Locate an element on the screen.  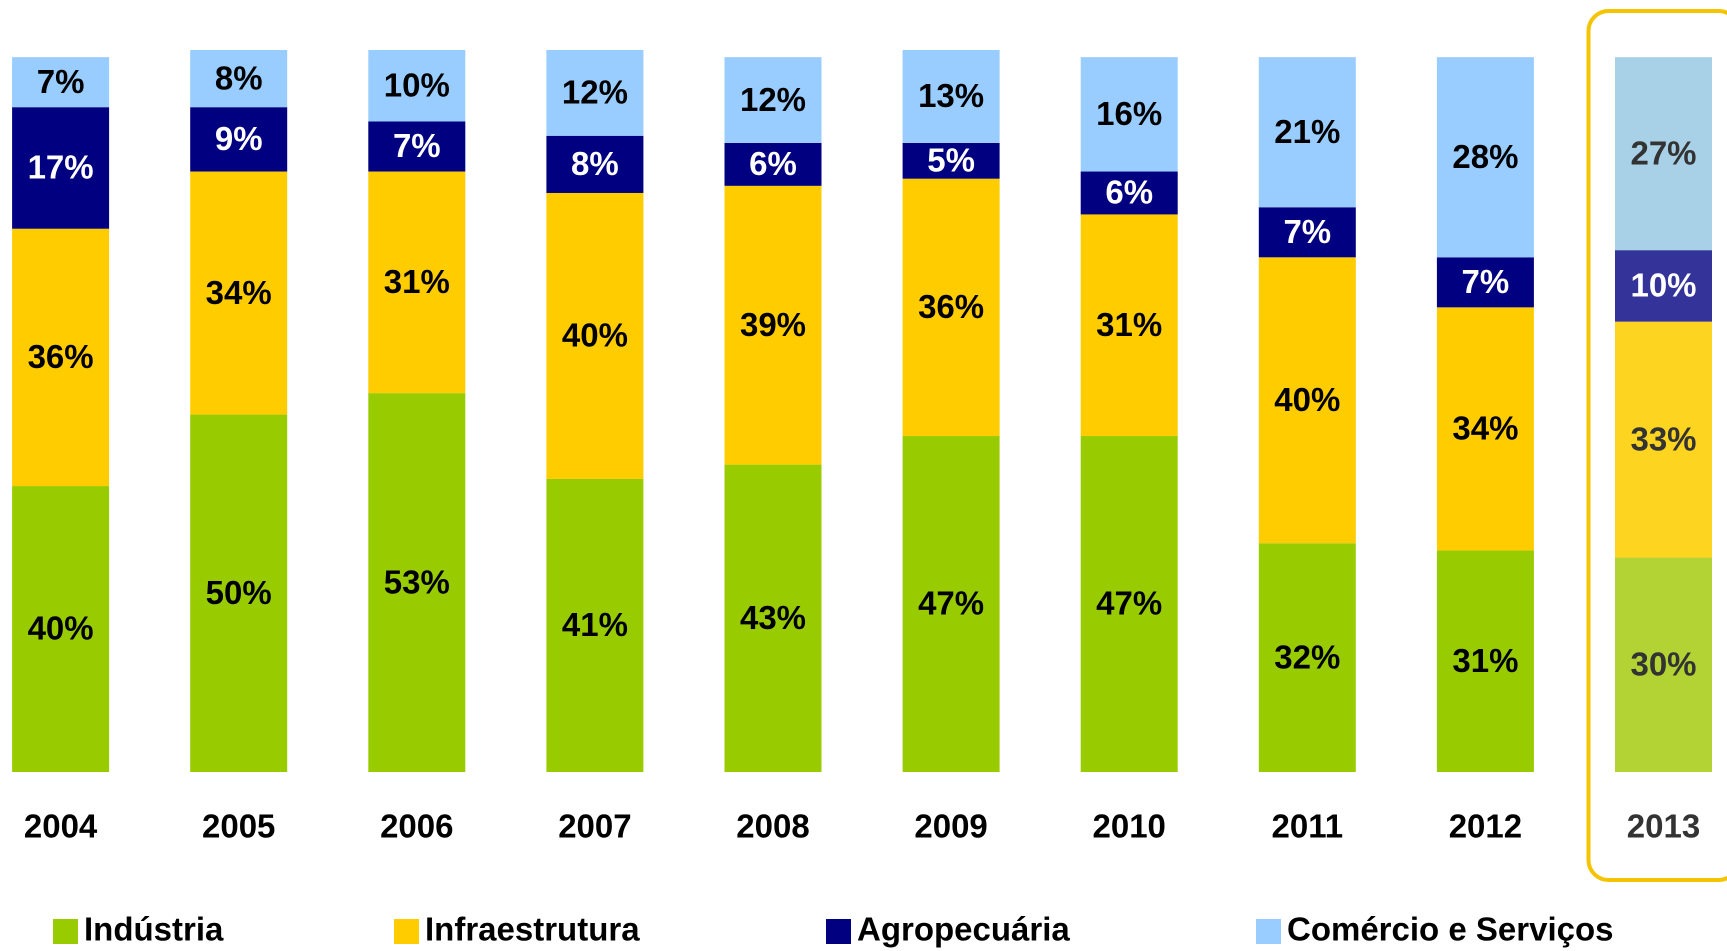
x-tick-label: 2004 is located at coordinates (61, 826).